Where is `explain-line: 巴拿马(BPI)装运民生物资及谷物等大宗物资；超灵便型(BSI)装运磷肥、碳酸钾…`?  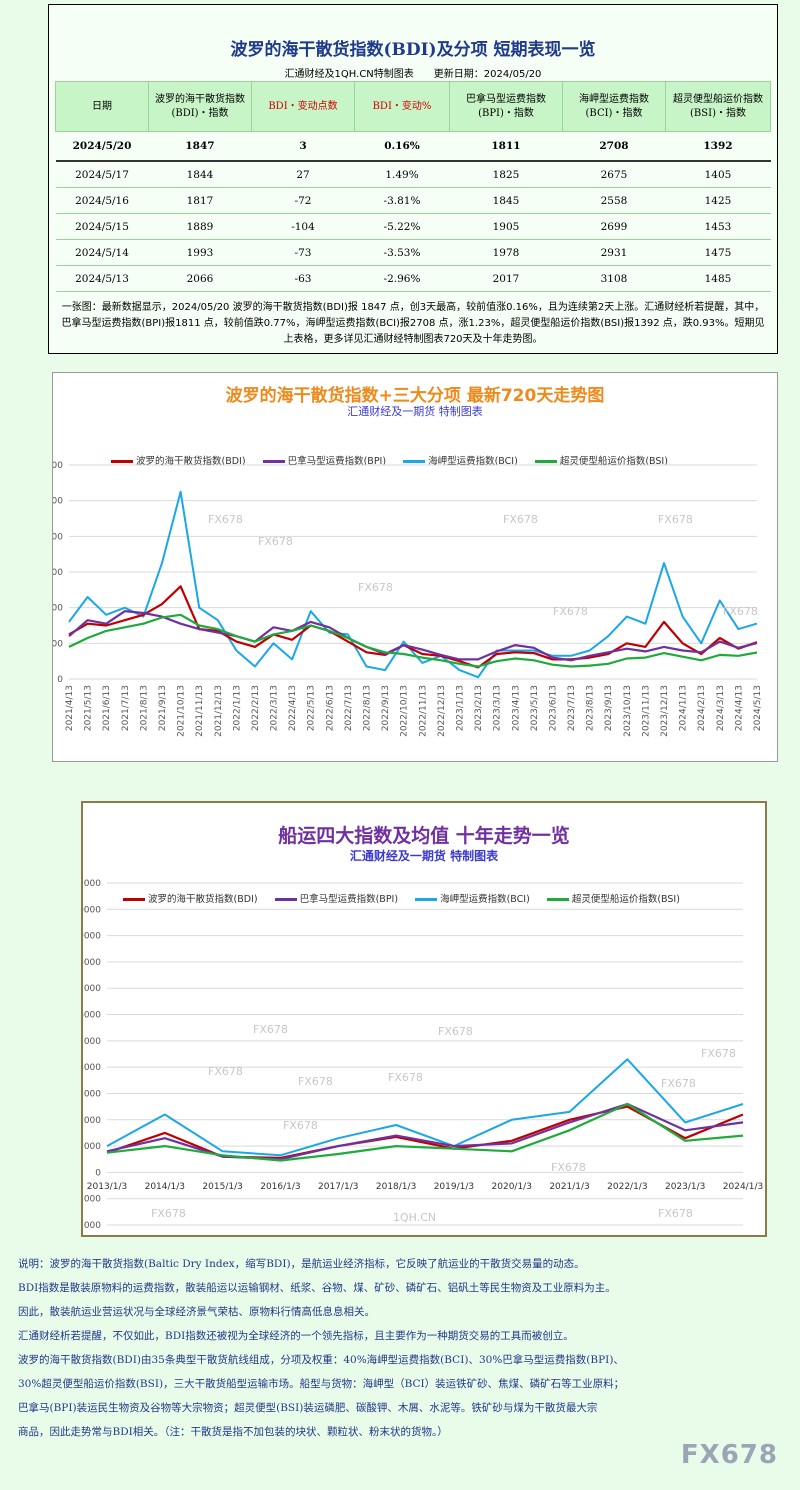 explain-line: 巴拿马(BPI)装运民生物资及谷物等大宗物资；超灵便型(BSI)装运磷肥、碳酸钾… is located at coordinates (308, 1408).